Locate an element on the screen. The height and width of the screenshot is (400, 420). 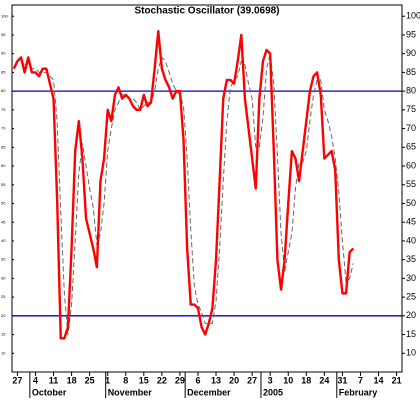
y-tick-label-left: 95 is located at coordinates (3, 34).